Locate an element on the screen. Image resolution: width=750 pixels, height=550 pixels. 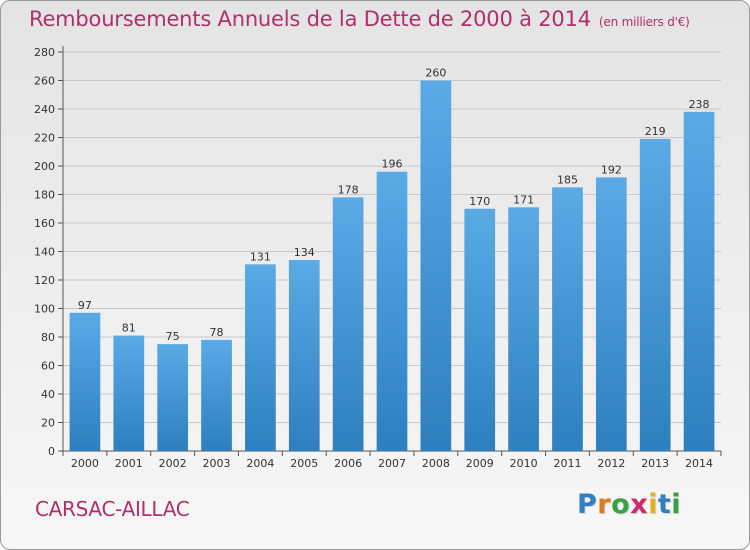
x-tick-label: 2004 is located at coordinates (260, 463).